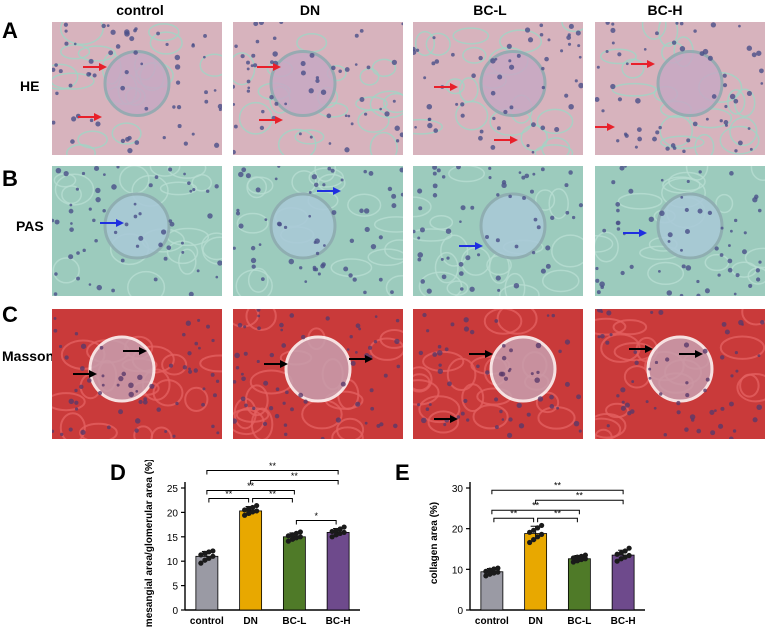 The image size is (768, 630). I want to click on y-tick-label: 5, so click(175, 587).